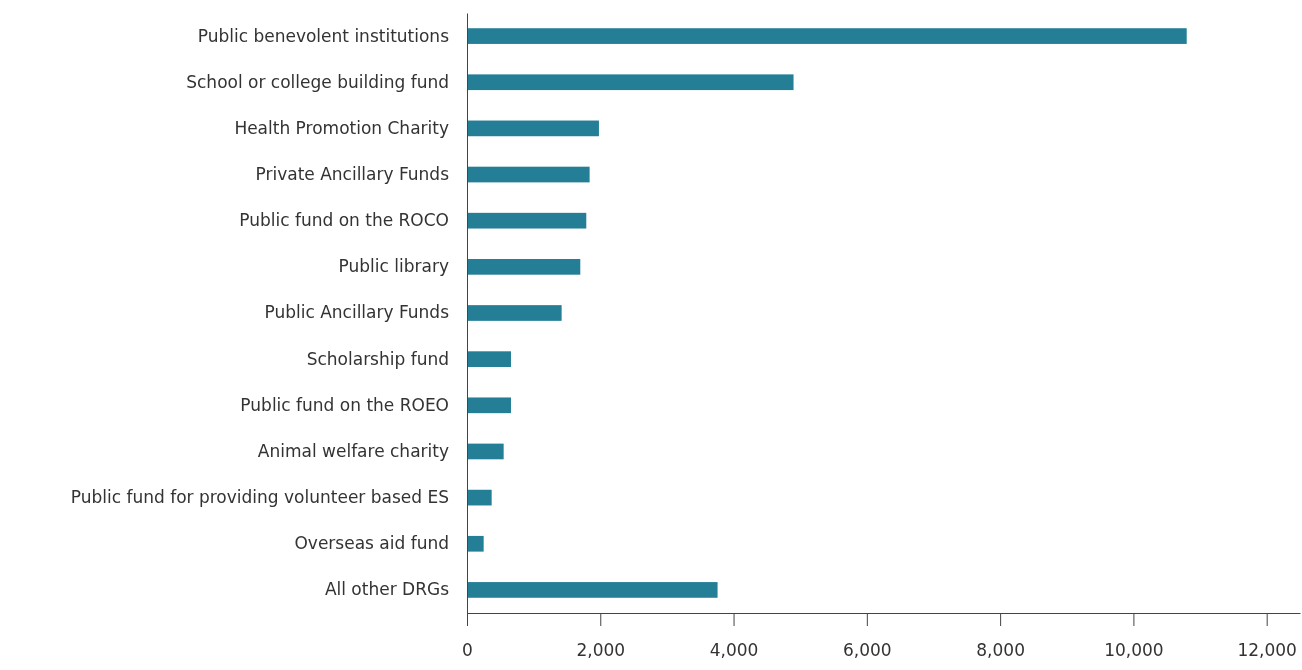  I want to click on y-tick-label: Animal welfare charity, so click(353, 450).